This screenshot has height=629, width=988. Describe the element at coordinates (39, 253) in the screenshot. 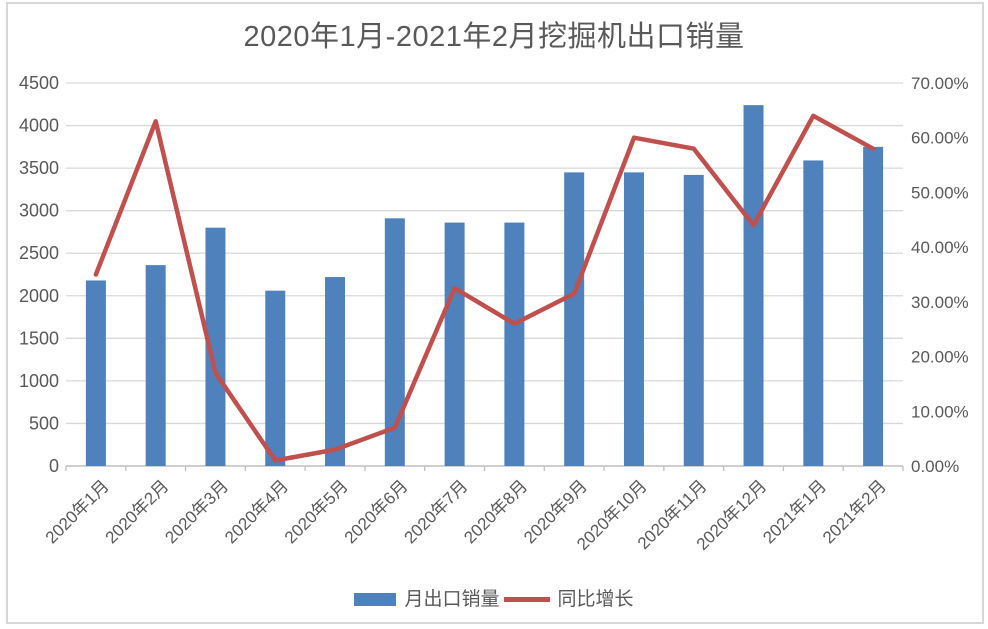

I see `left-axis-tick-label: 2500` at that location.